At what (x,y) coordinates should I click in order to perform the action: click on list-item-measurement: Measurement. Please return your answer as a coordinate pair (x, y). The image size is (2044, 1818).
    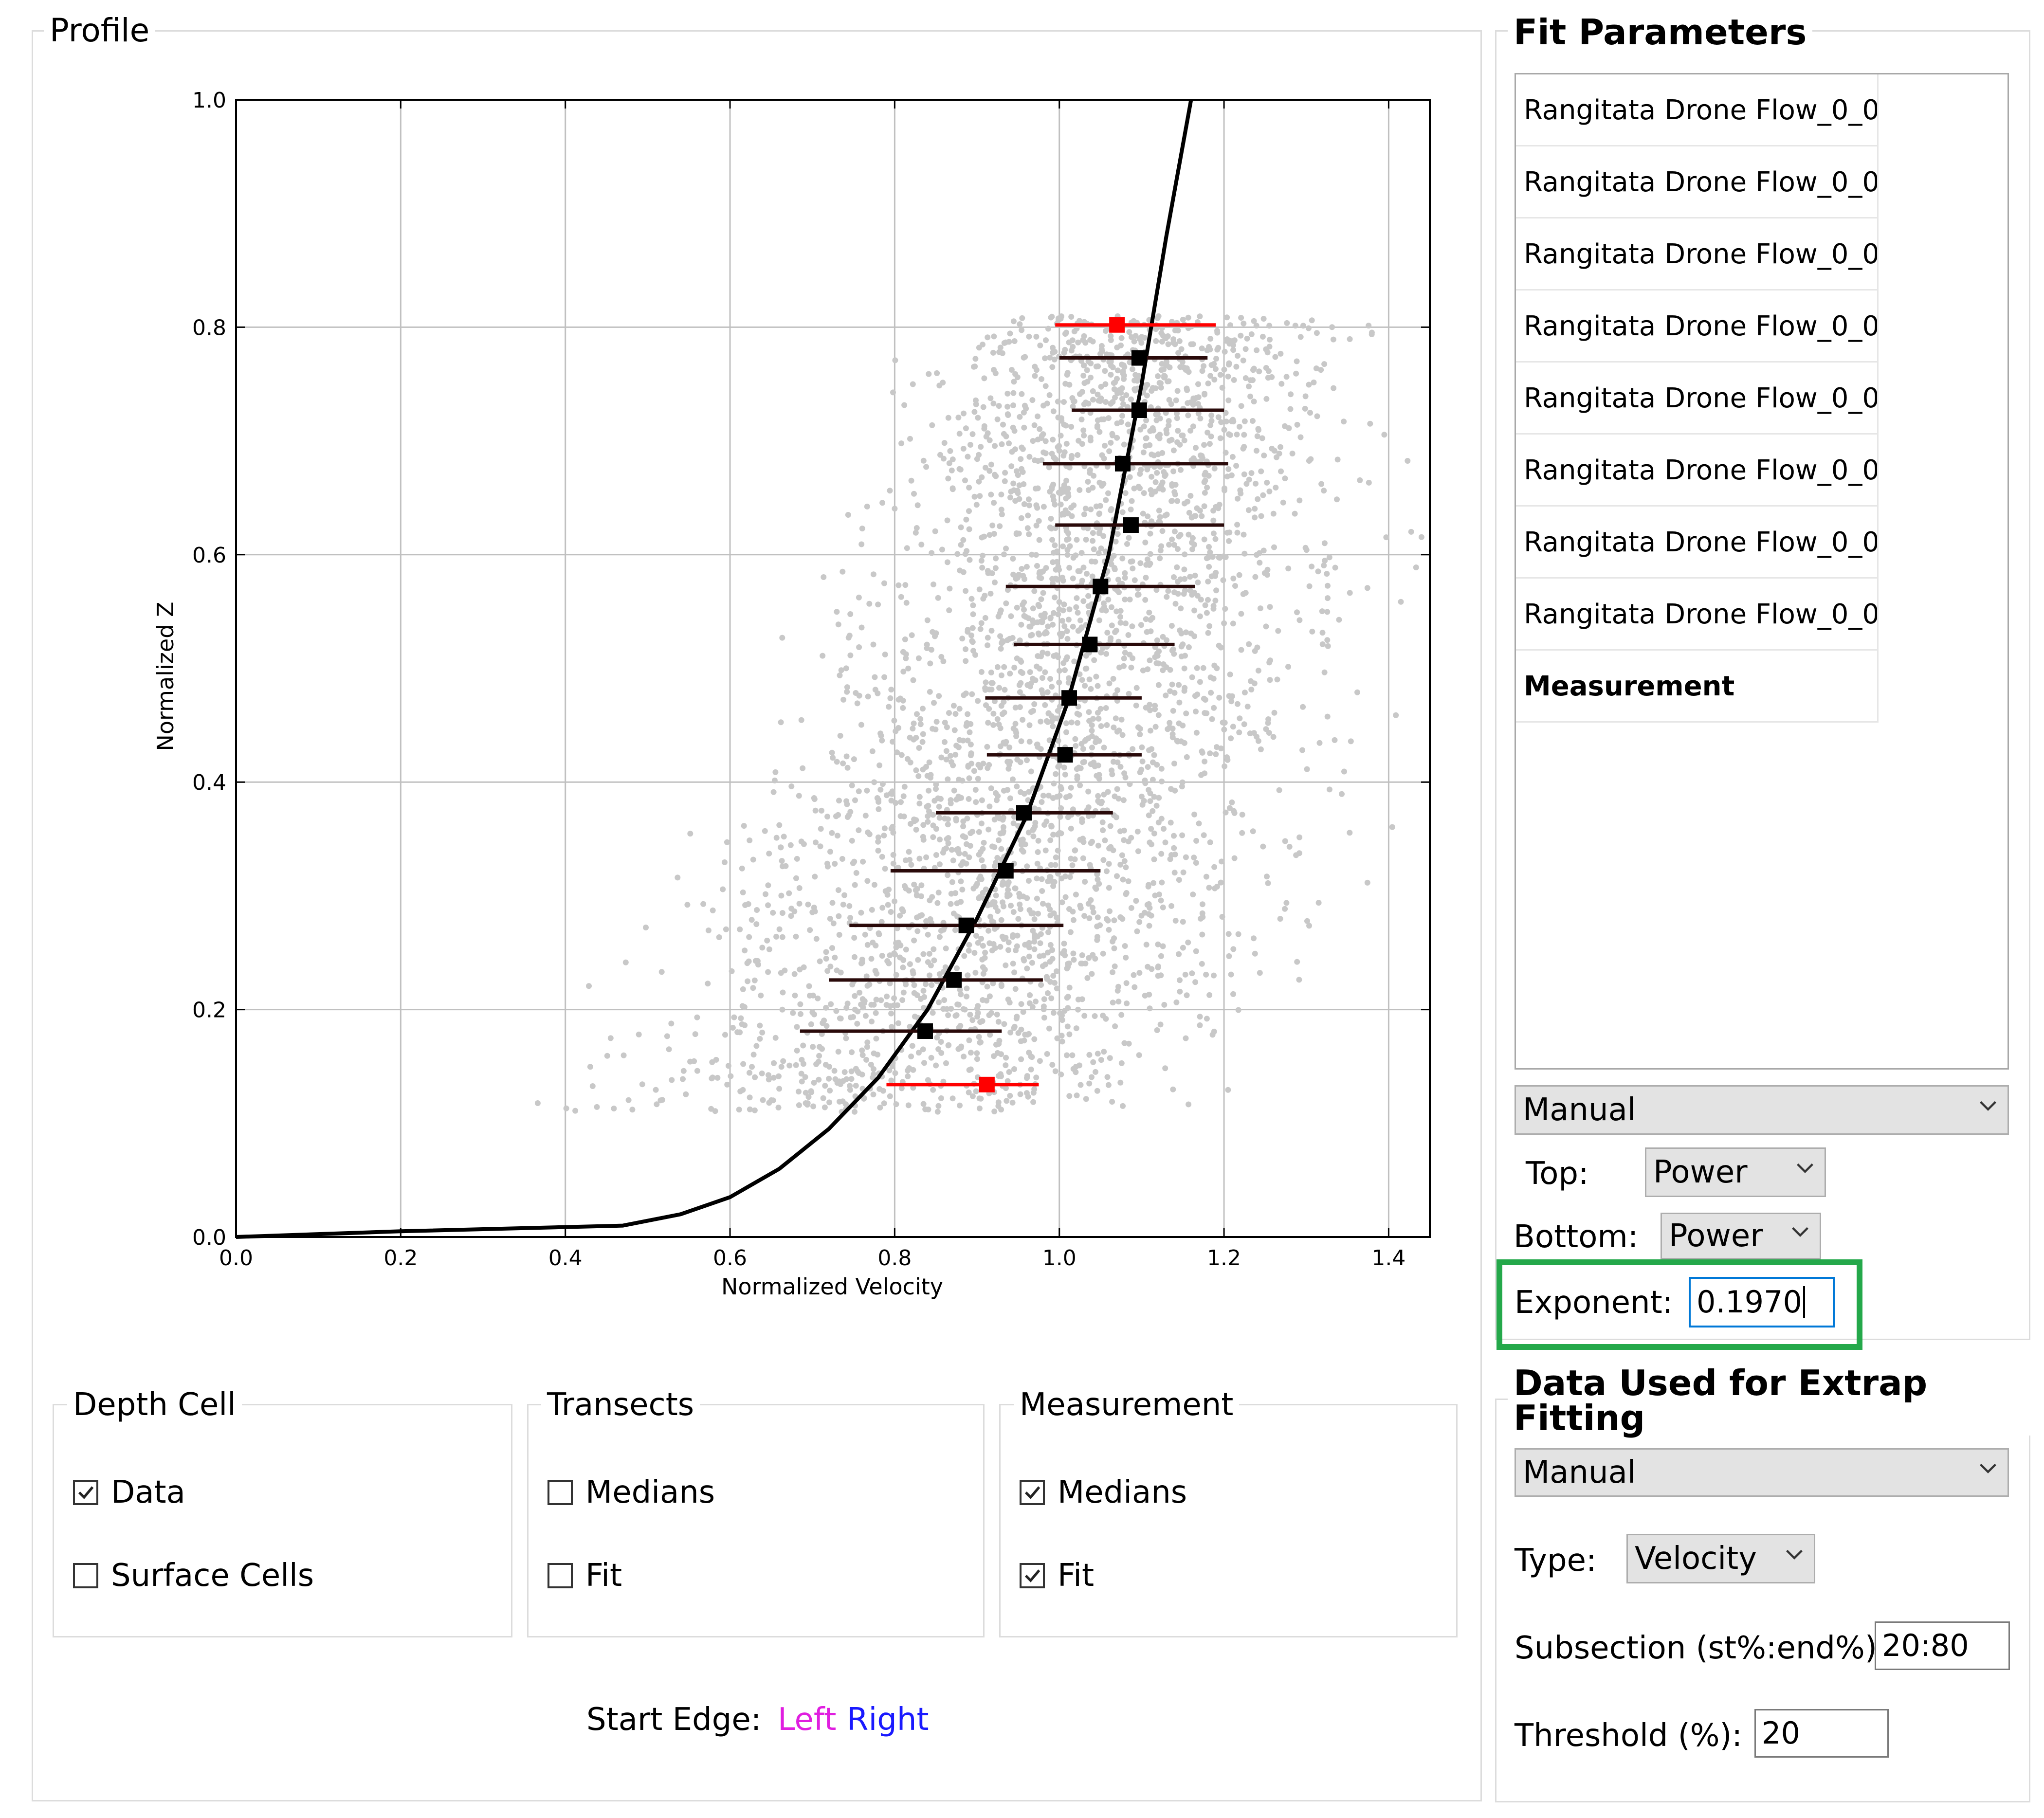
    Looking at the image, I should click on (1698, 687).